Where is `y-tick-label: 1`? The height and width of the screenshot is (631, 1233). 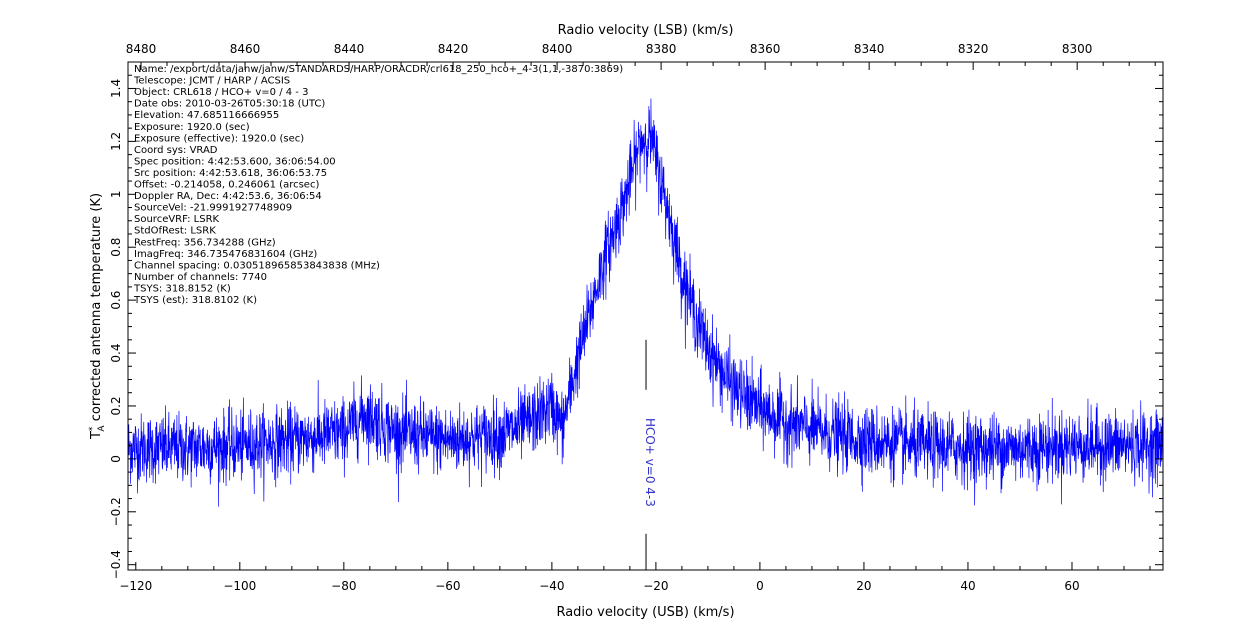
y-tick-label: 1 is located at coordinates (116, 194).